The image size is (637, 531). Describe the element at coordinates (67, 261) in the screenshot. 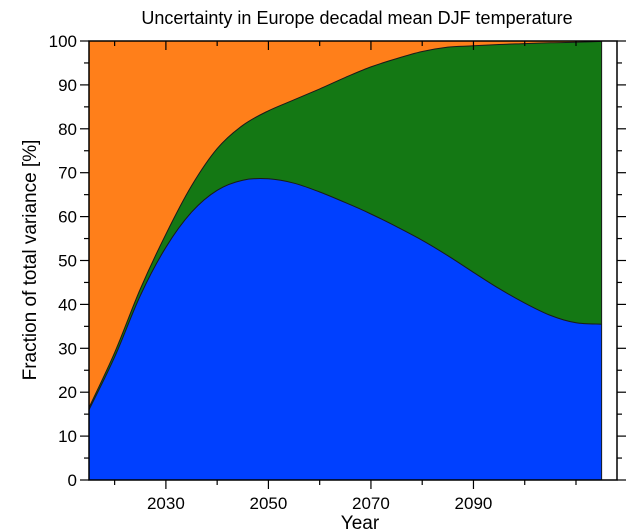

I see `y-tick-label: 50` at that location.